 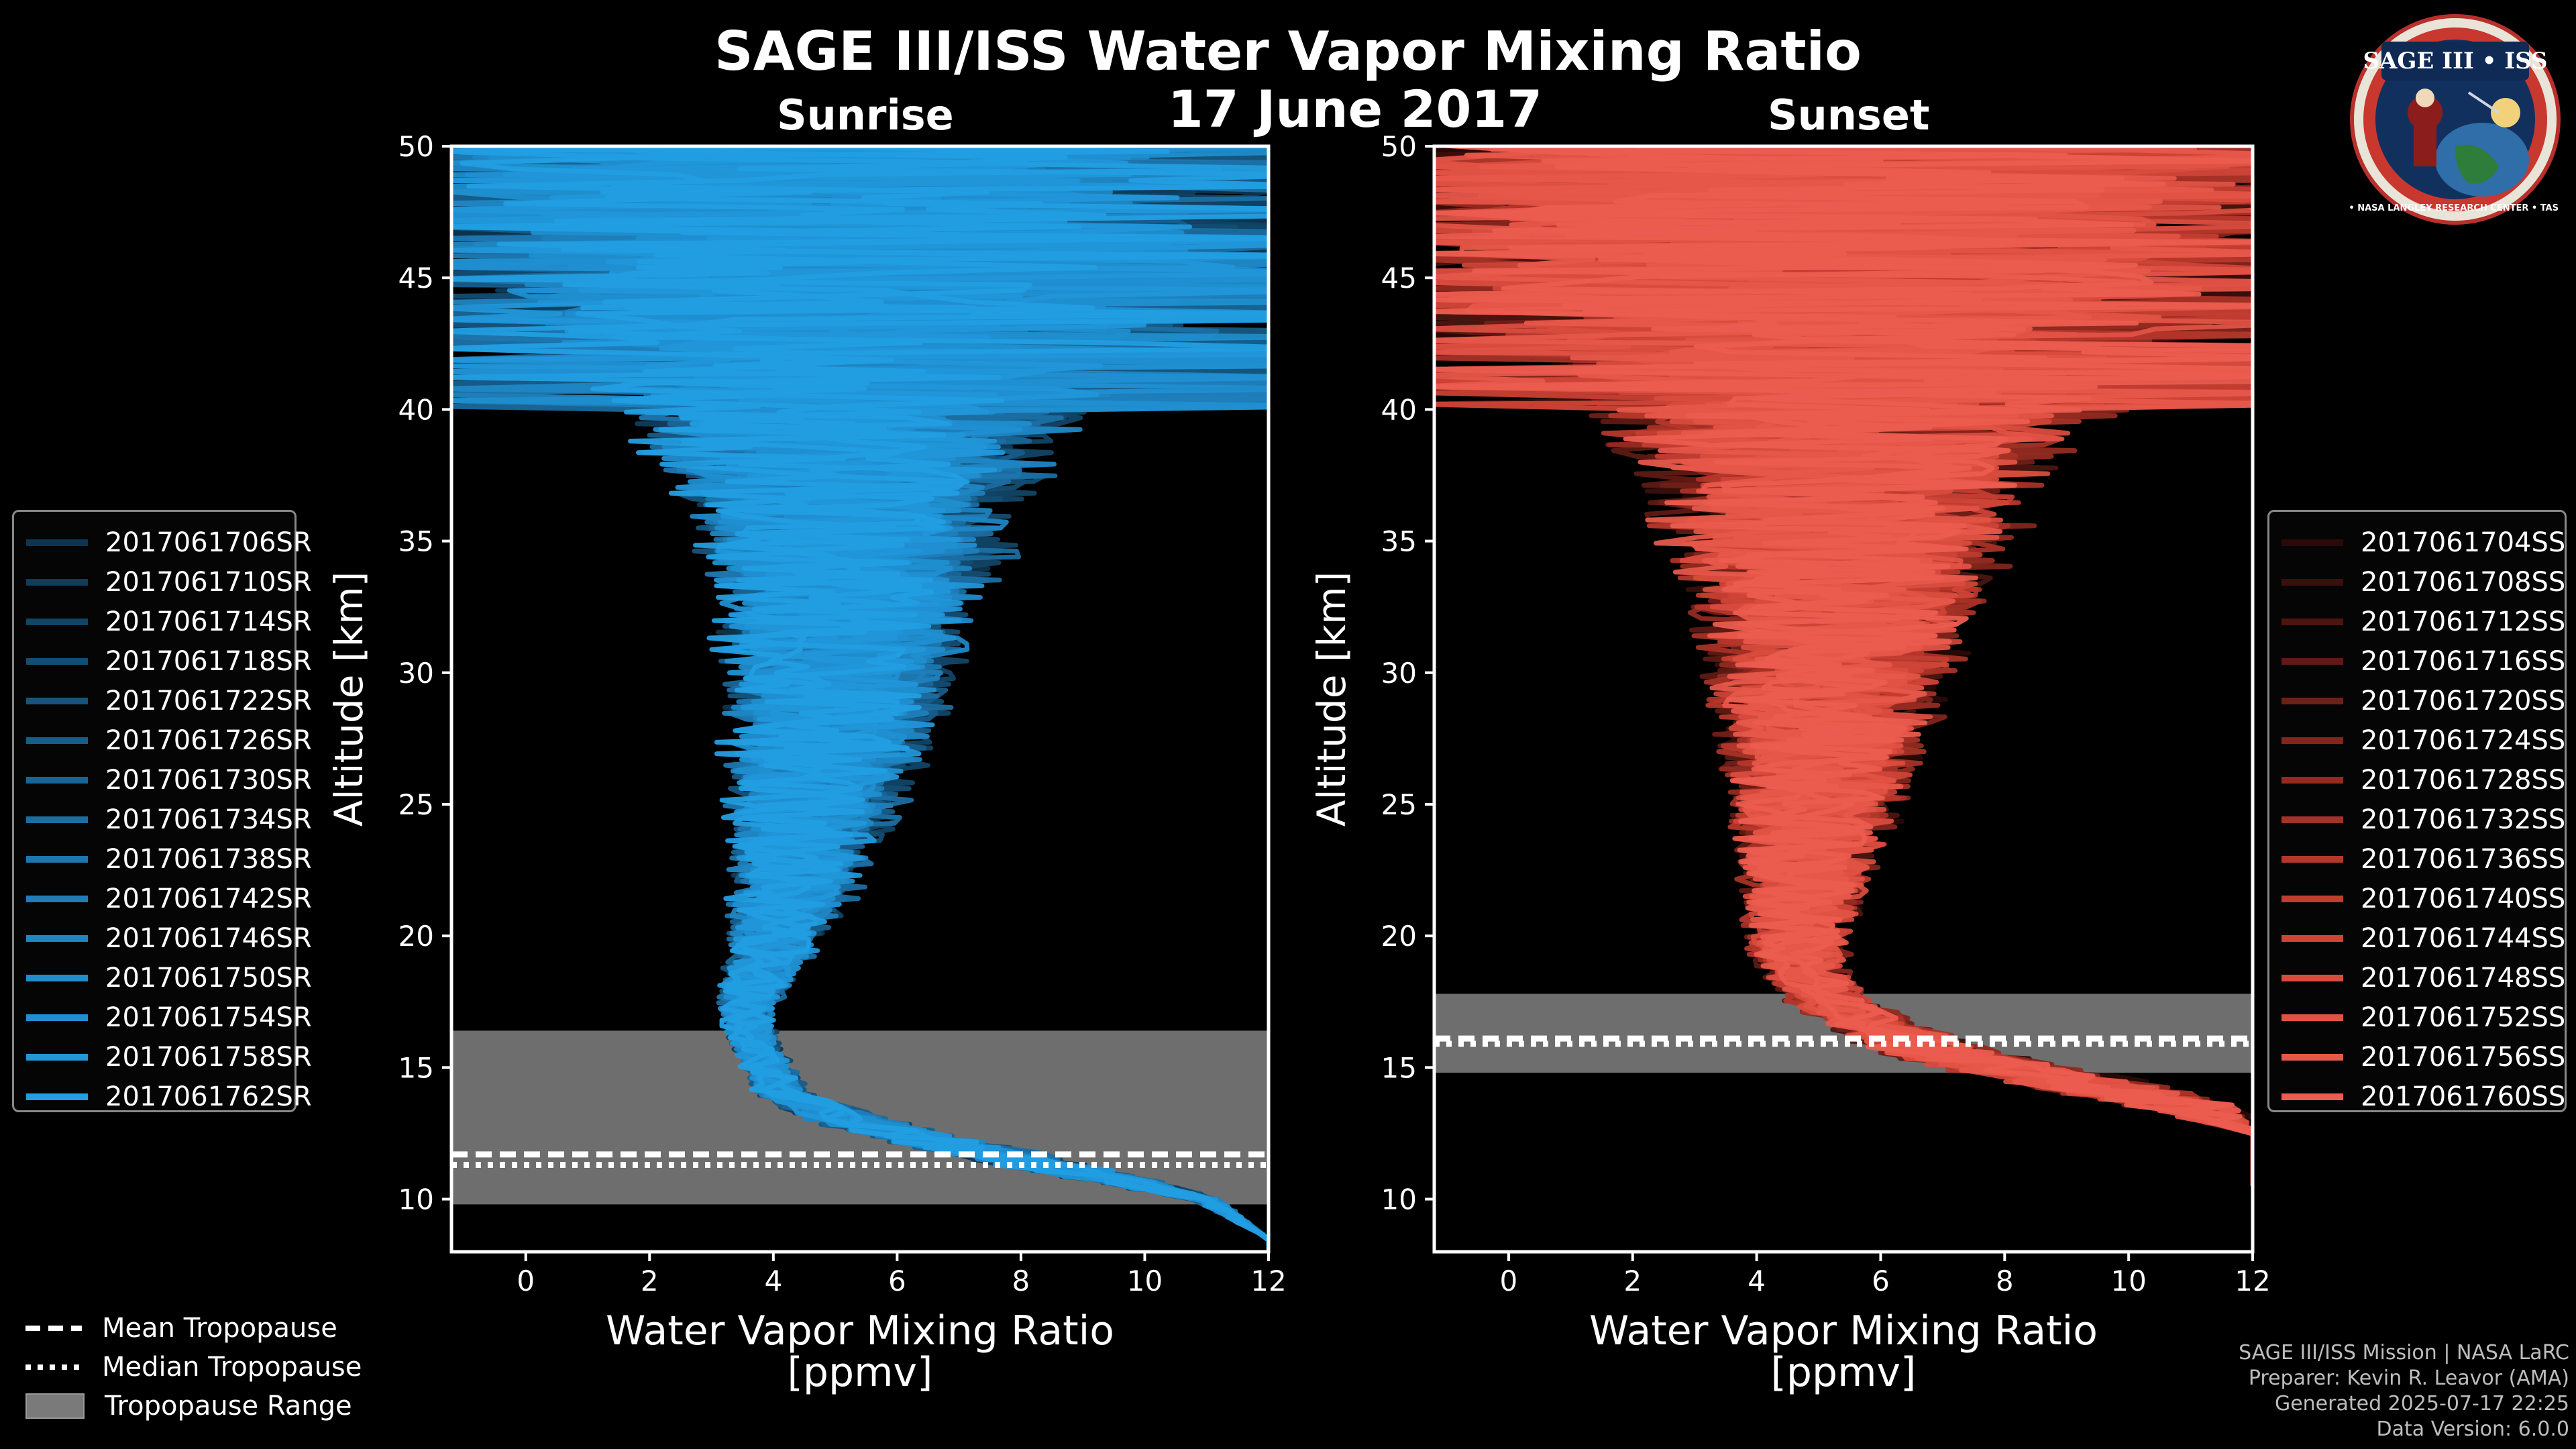 I want to click on legend-tropopause-range: Tropopause Range, so click(x=188, y=1406).